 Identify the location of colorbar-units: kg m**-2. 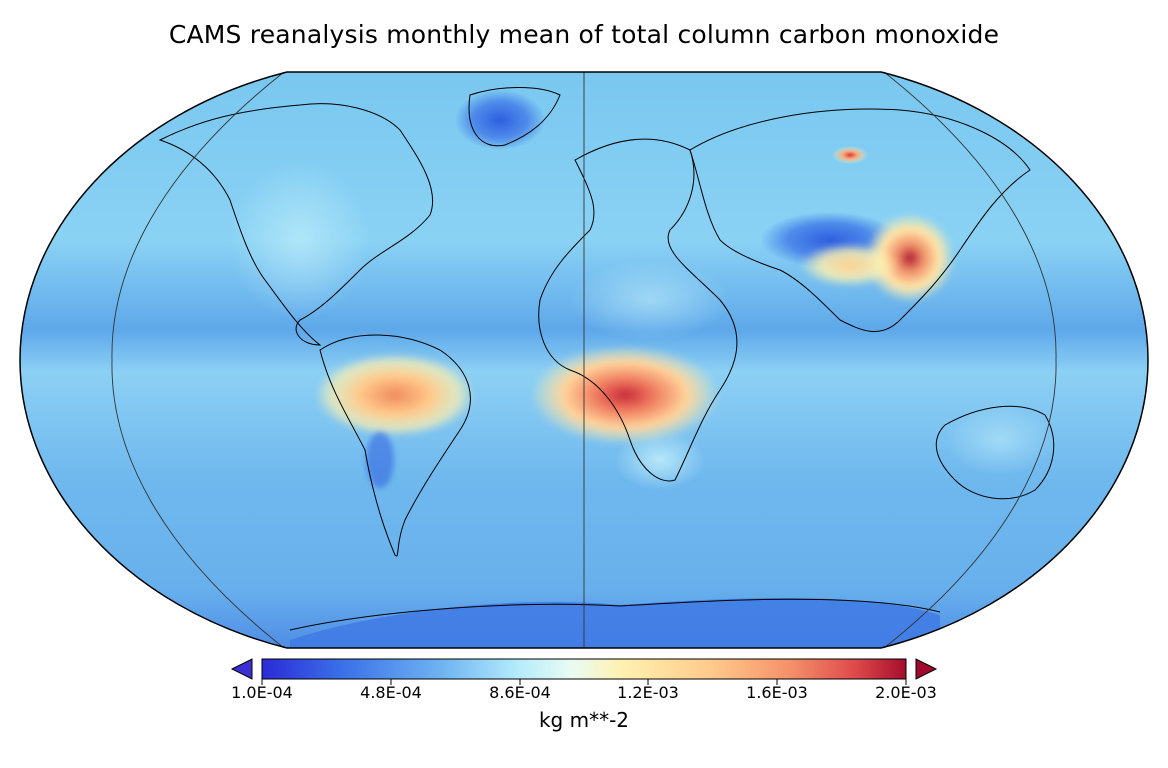
(584, 720).